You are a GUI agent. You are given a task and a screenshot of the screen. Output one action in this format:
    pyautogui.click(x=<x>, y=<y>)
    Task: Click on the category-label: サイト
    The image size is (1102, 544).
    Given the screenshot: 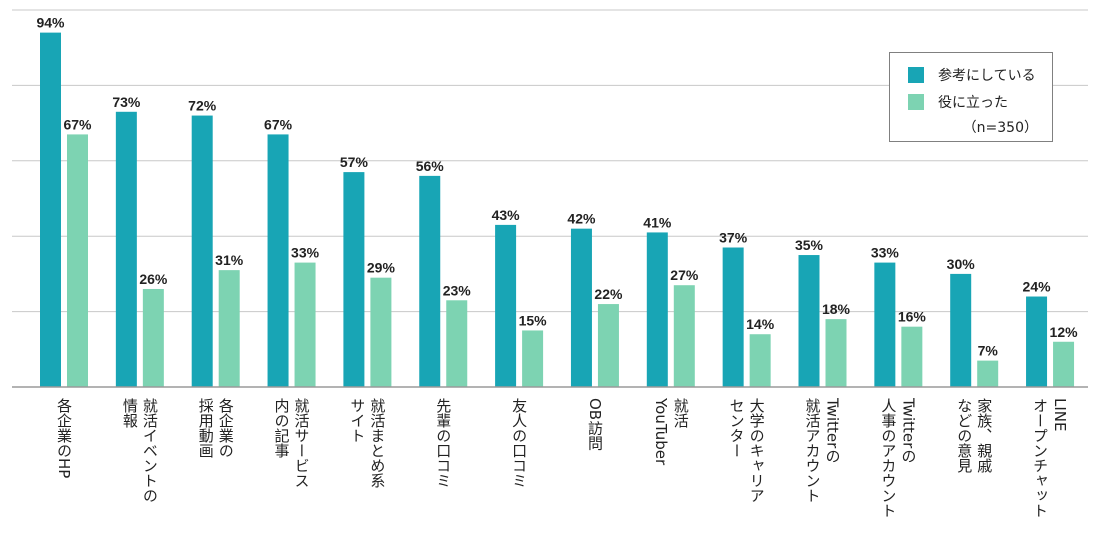 What is the action you would take?
    pyautogui.click(x=357, y=420)
    